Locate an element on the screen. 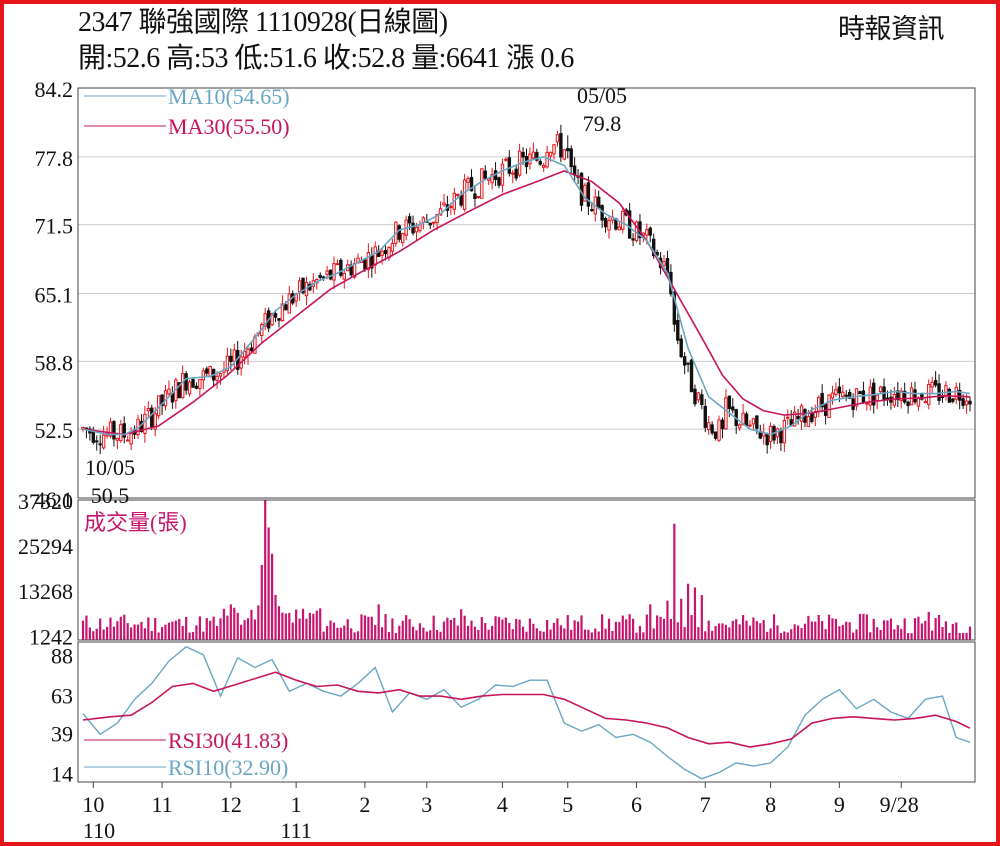 The image size is (1000, 846). ma10-legend-label: MA10(54.65) is located at coordinates (229, 96).